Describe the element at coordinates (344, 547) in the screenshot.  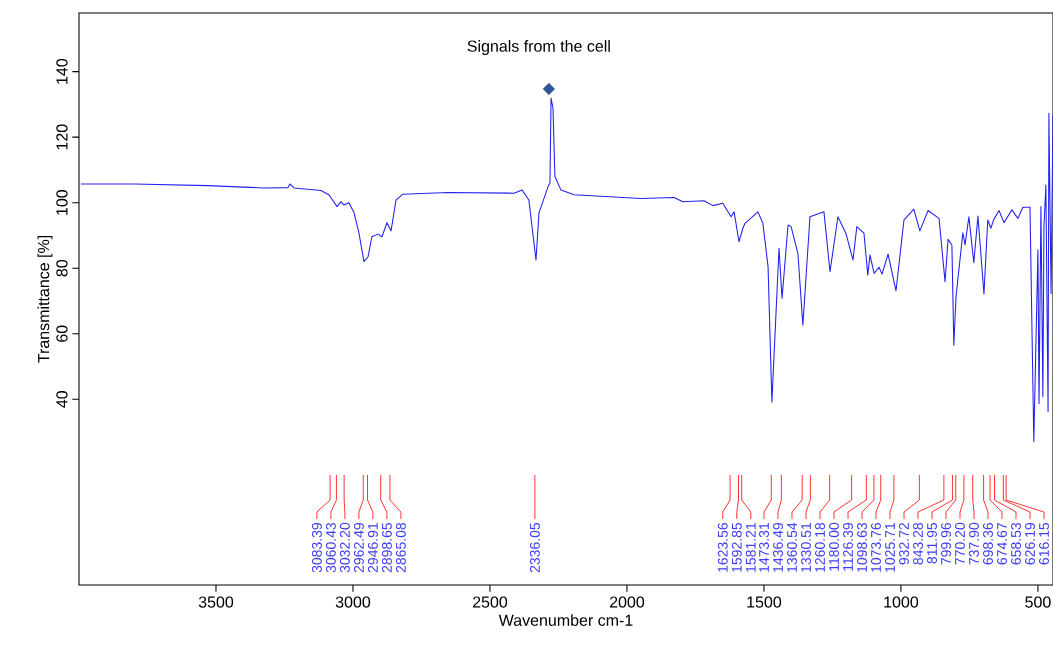
I see `annotation: 3032.20` at that location.